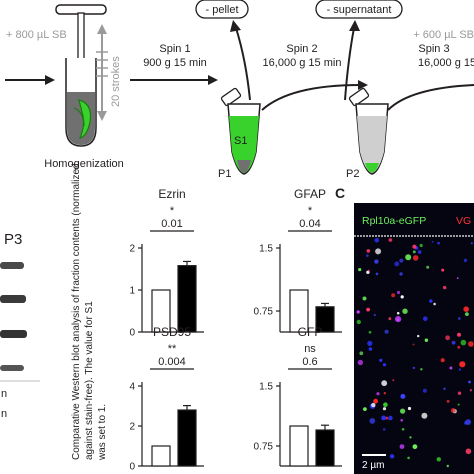 This screenshot has width=474, height=474. Describe the element at coordinates (394, 221) in the screenshot. I see `rpl10a-egfp-label: Rpl10a-eGFP` at that location.